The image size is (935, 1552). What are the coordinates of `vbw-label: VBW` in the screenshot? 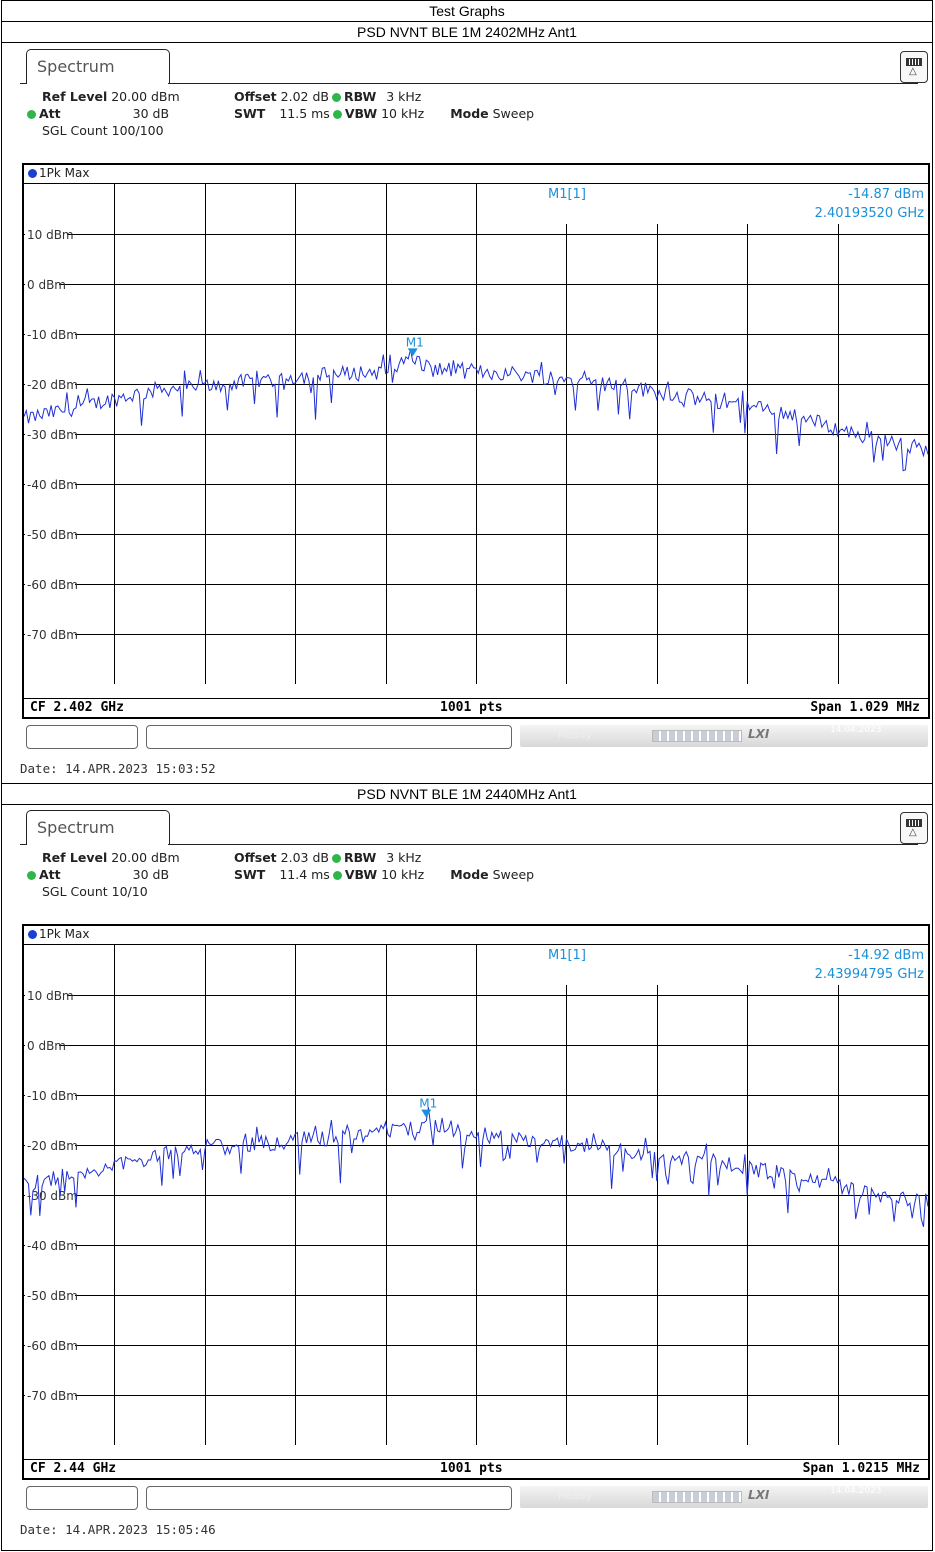 It's located at (361, 874).